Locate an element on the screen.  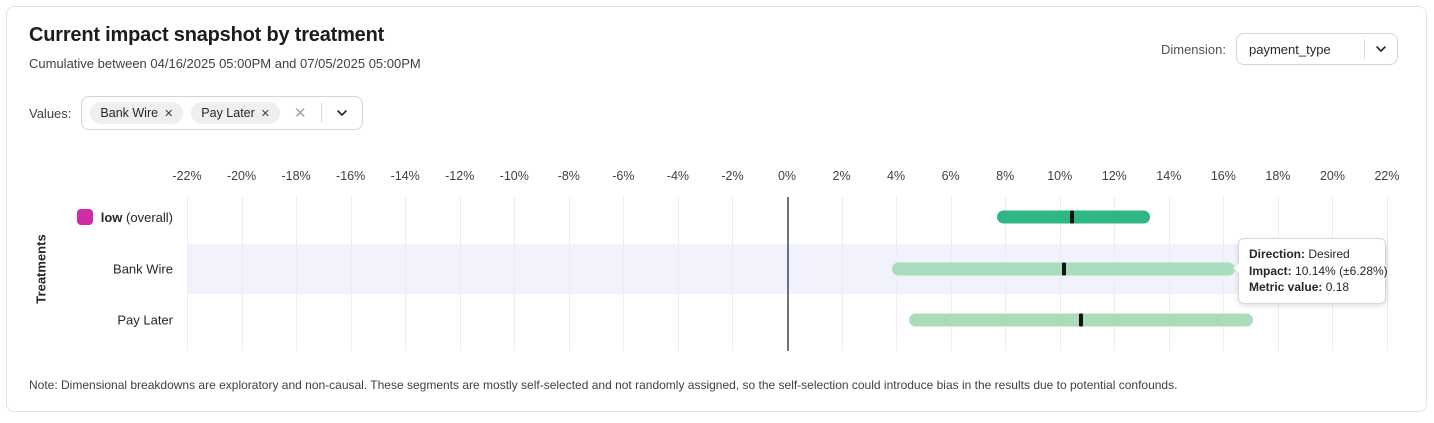
x-axis-tick-label: -18% is located at coordinates (296, 176).